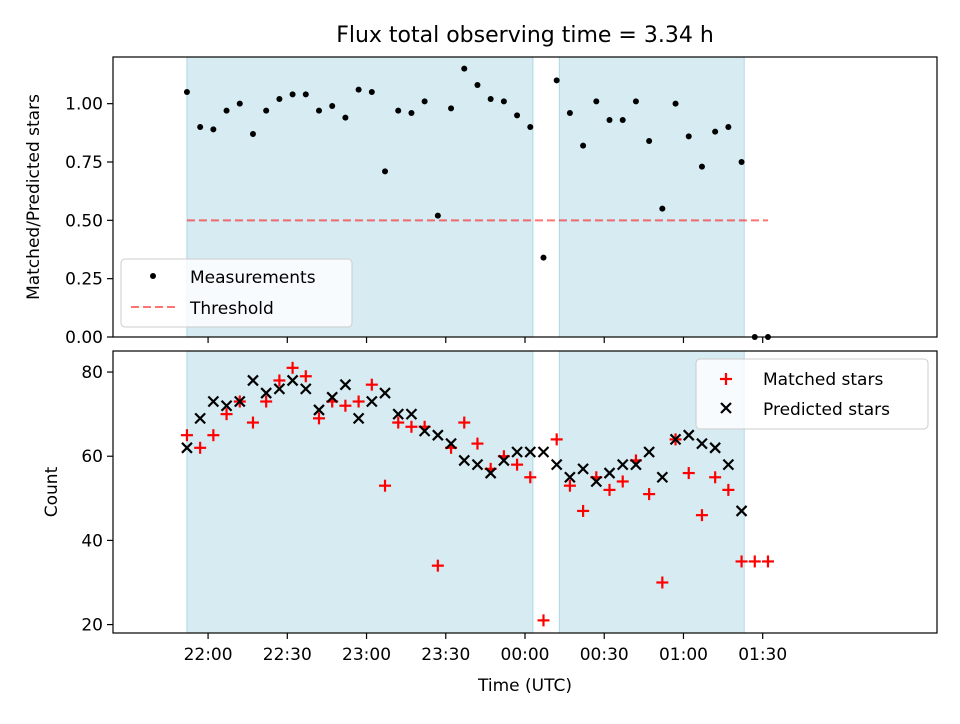 The image size is (960, 724). Describe the element at coordinates (84, 338) in the screenshot. I see `top-y-tick-label: 0.00` at that location.